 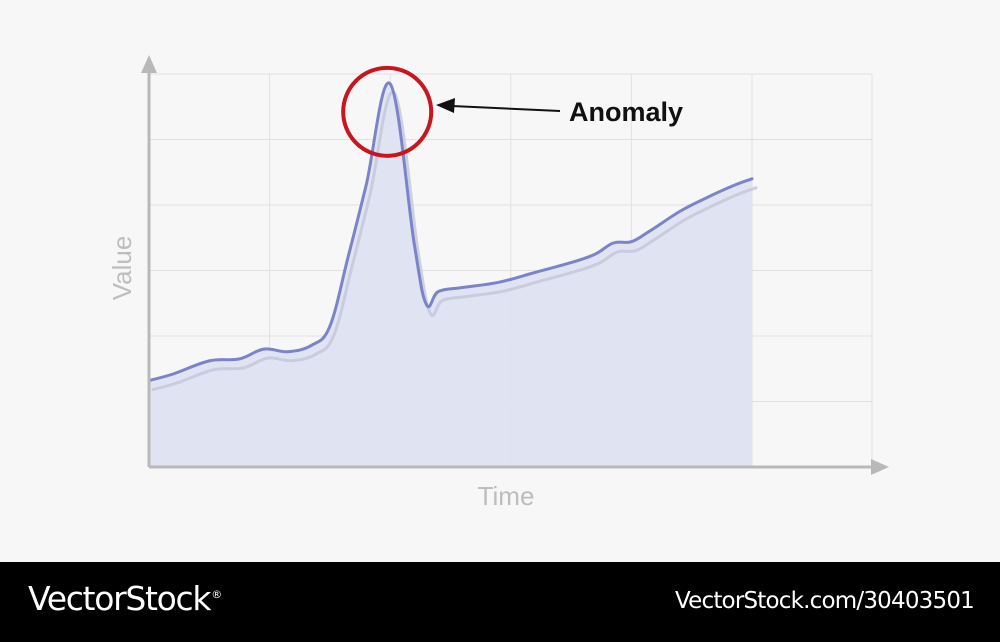 What do you see at coordinates (880, 467) in the screenshot?
I see `x-axis-arrow-icon` at bounding box center [880, 467].